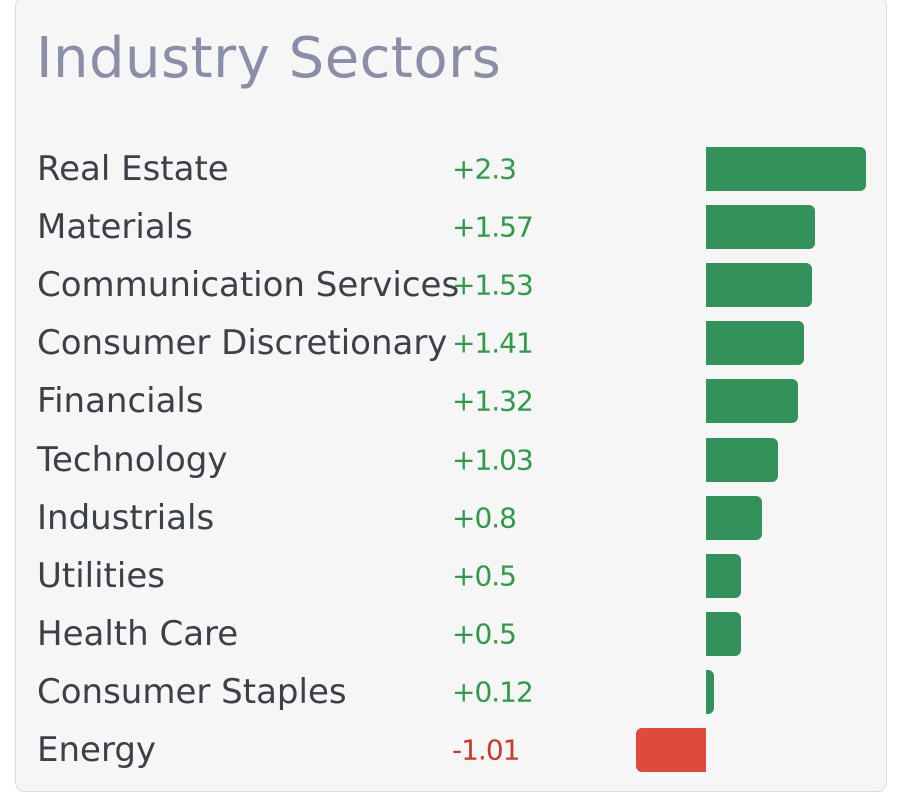  Describe the element at coordinates (493, 227) in the screenshot. I see `sector-value-label: +1.57` at that location.